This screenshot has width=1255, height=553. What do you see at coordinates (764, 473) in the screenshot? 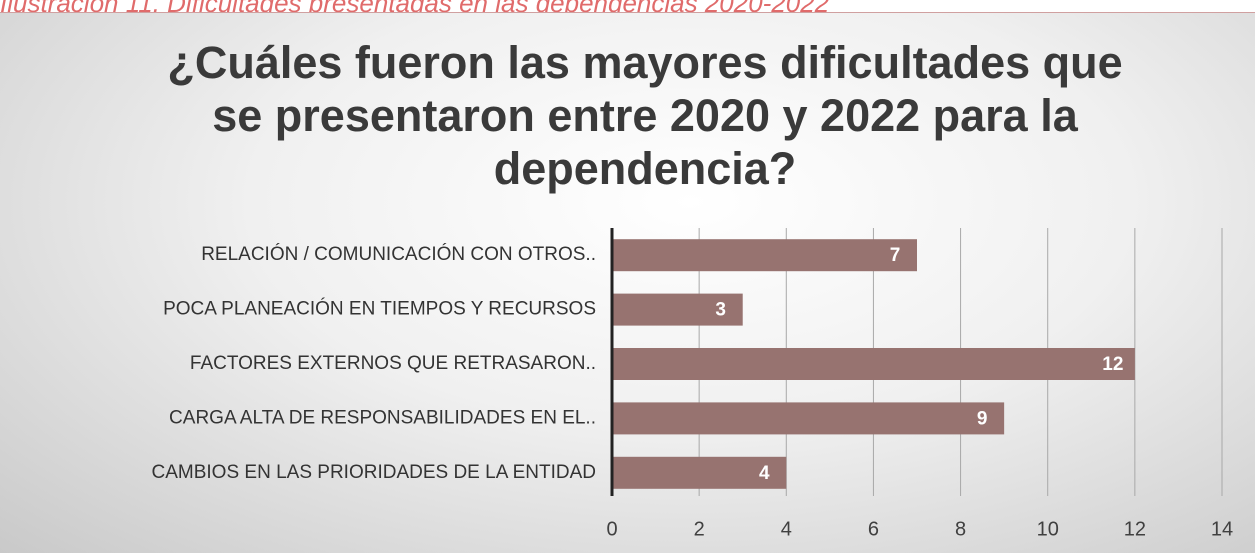
I see `value-label: 4` at bounding box center [764, 473].